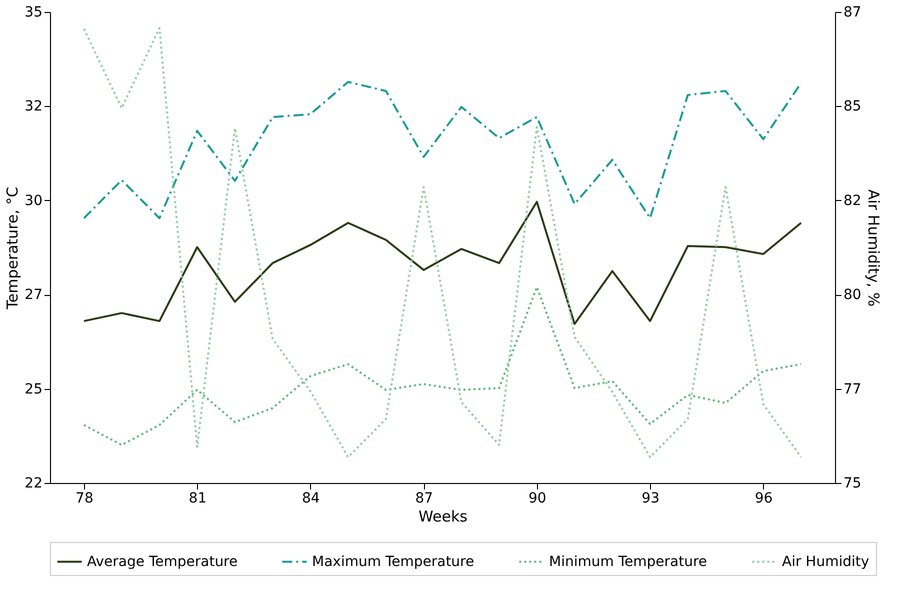 The height and width of the screenshot is (591, 916). What do you see at coordinates (763, 498) in the screenshot?
I see `x-tick-label: 96` at bounding box center [763, 498].